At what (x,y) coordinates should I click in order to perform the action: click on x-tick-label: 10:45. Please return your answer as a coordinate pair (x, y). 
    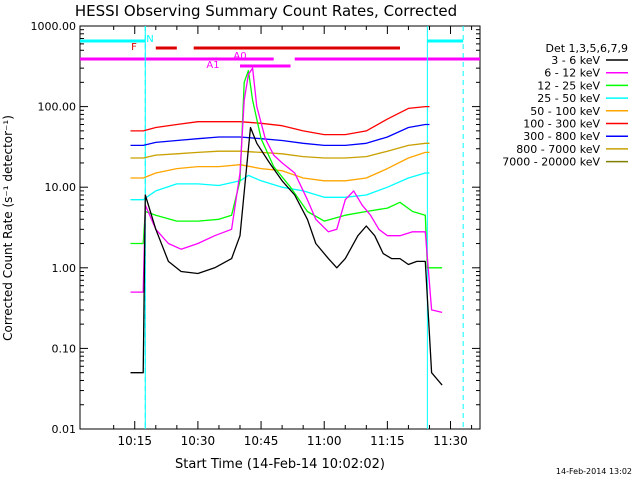
    Looking at the image, I should click on (261, 441).